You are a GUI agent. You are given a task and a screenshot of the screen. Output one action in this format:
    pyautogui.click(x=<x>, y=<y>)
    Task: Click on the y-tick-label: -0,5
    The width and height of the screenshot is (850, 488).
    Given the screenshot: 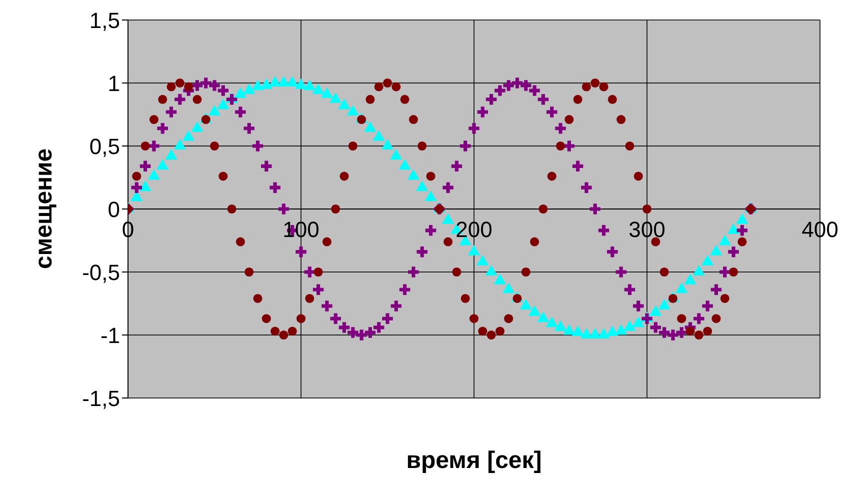 What is the action you would take?
    pyautogui.click(x=101, y=272)
    